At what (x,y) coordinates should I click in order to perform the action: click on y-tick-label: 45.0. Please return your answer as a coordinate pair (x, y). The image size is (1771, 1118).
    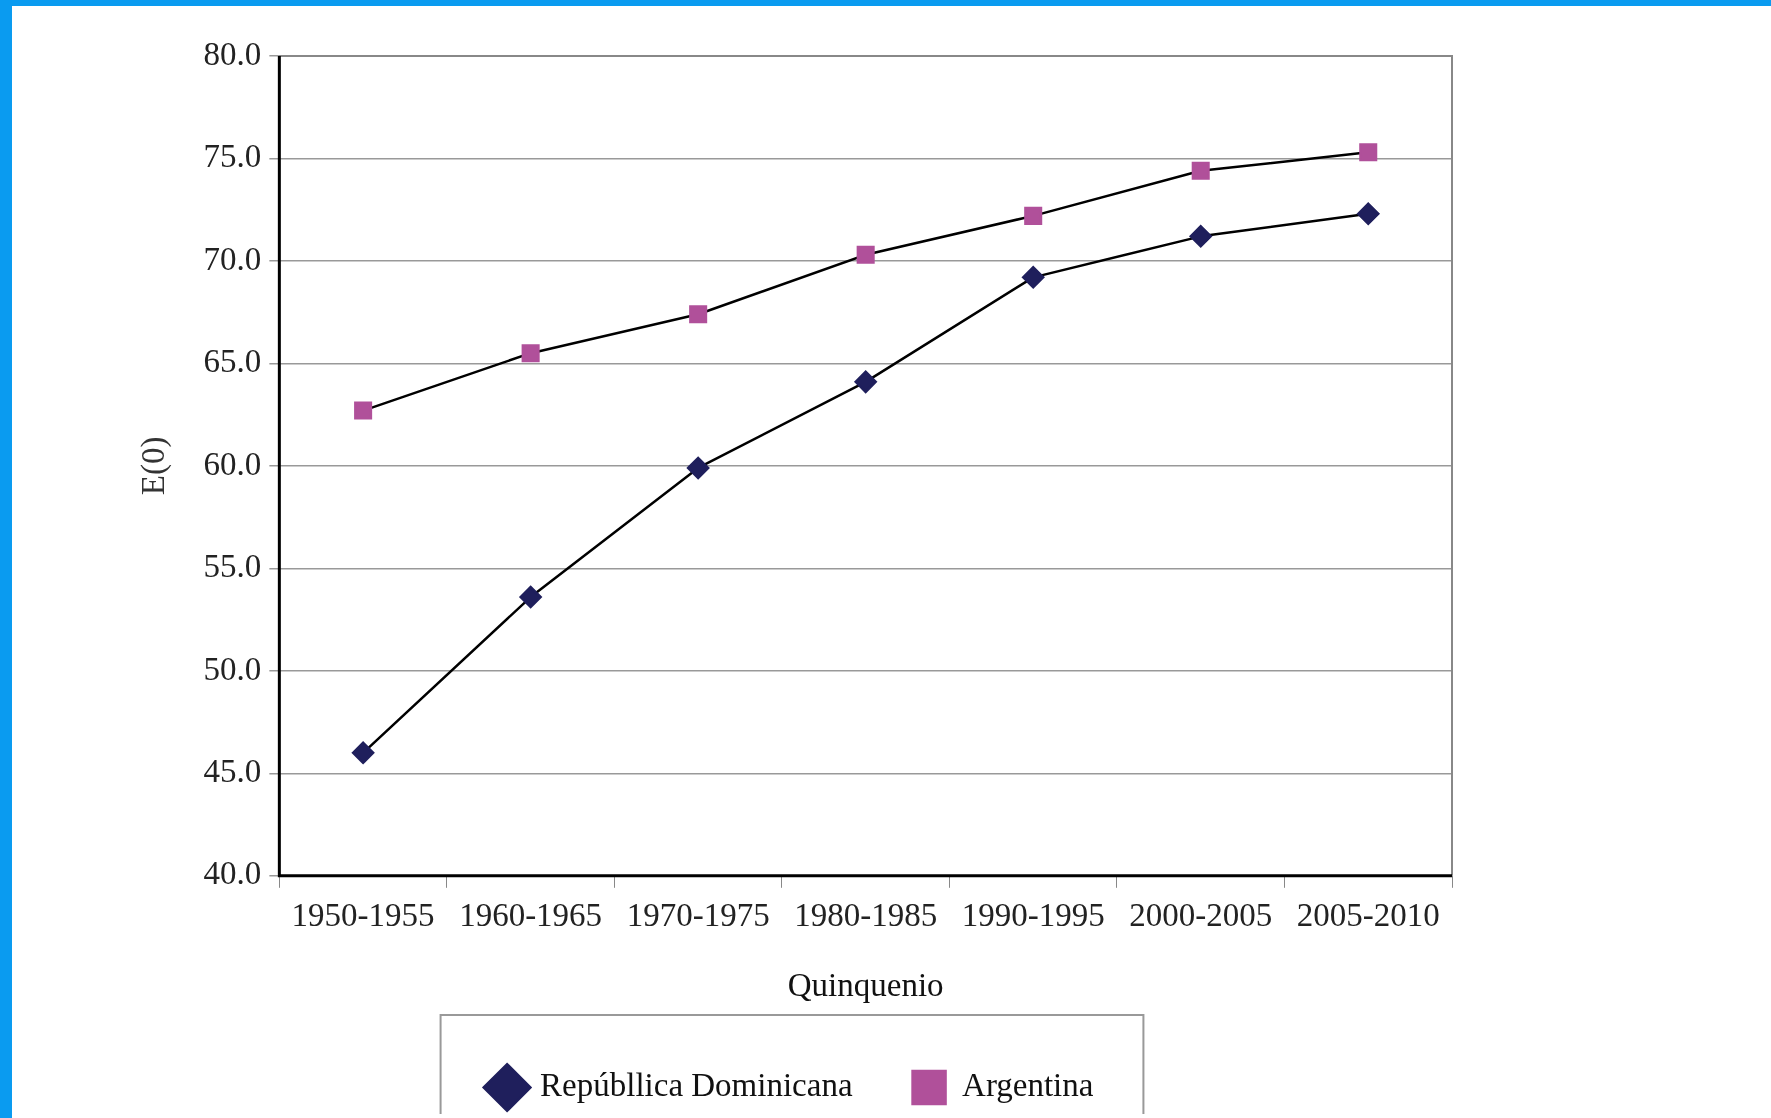
    Looking at the image, I should click on (232, 771).